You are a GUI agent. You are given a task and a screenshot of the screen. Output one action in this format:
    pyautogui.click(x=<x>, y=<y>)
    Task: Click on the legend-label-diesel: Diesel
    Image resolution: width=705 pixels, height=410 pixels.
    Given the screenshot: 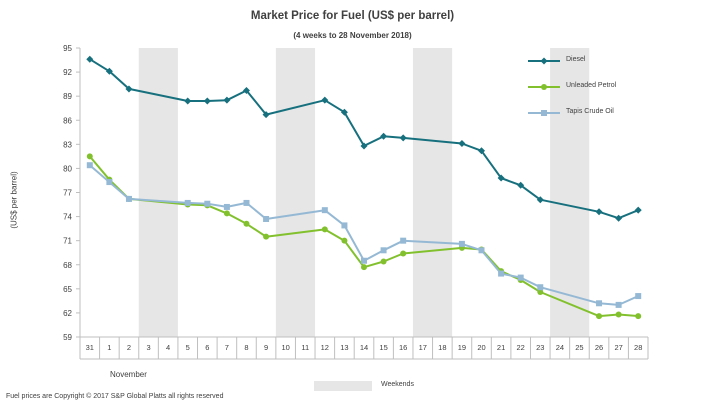 What is the action you would take?
    pyautogui.click(x=576, y=59)
    